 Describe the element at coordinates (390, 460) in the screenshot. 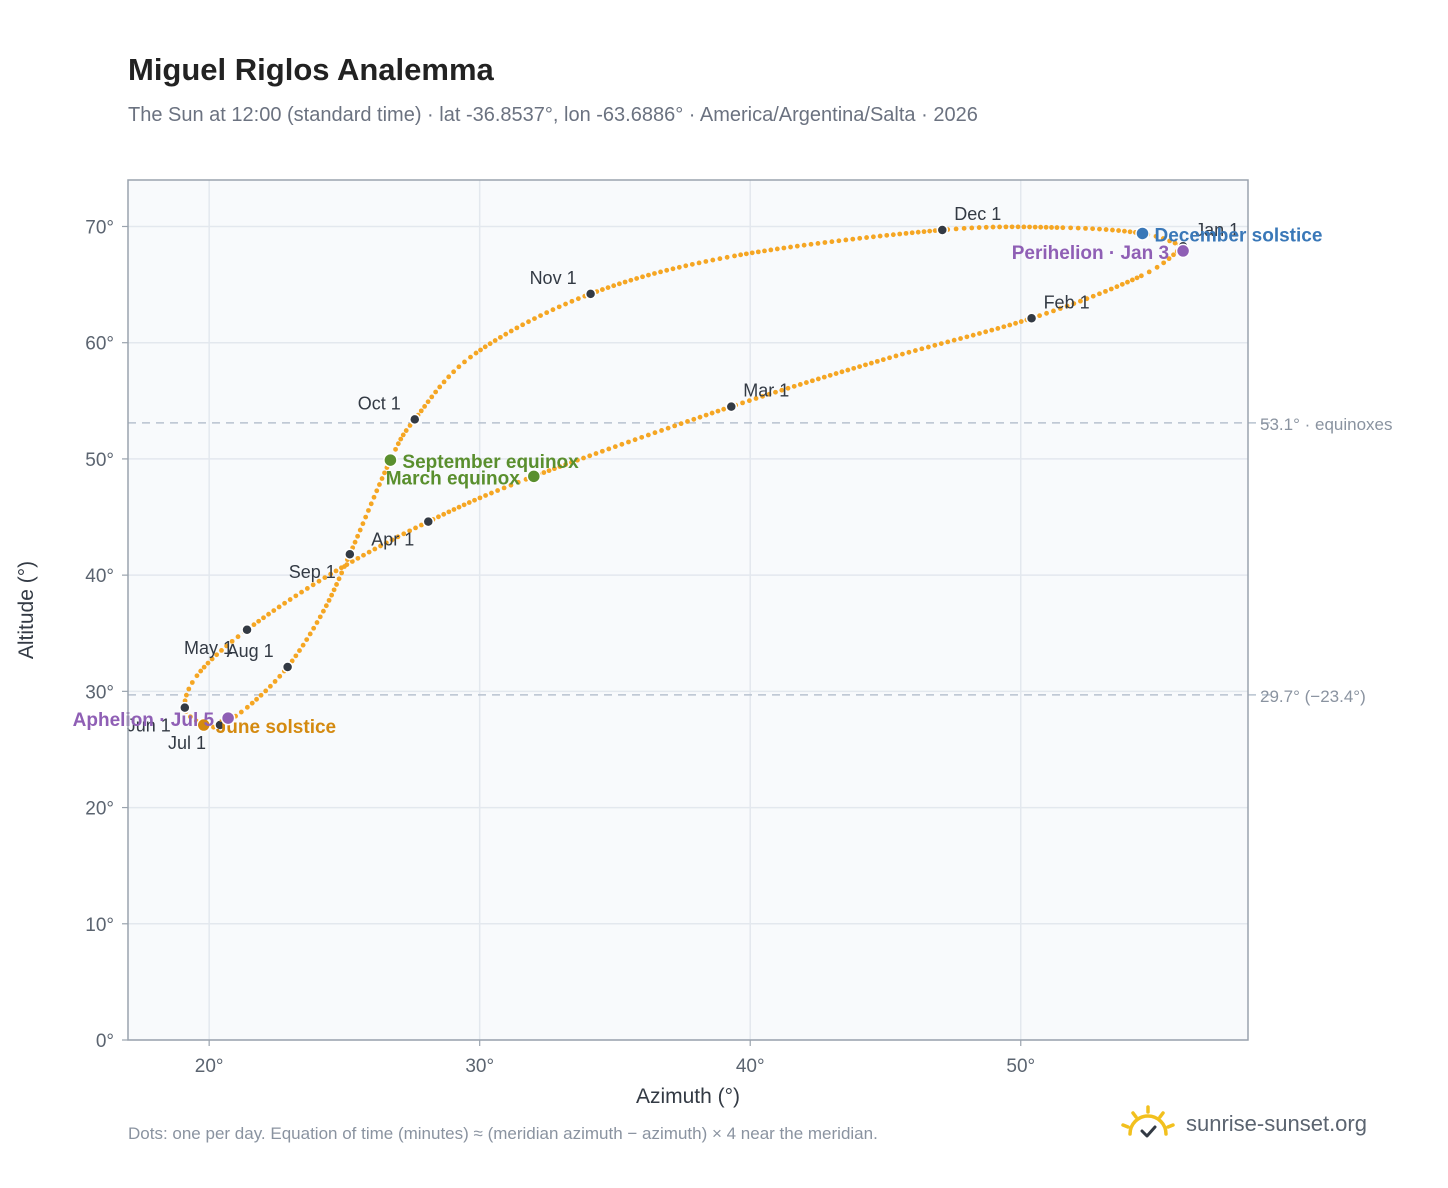

I see `event-marker` at that location.